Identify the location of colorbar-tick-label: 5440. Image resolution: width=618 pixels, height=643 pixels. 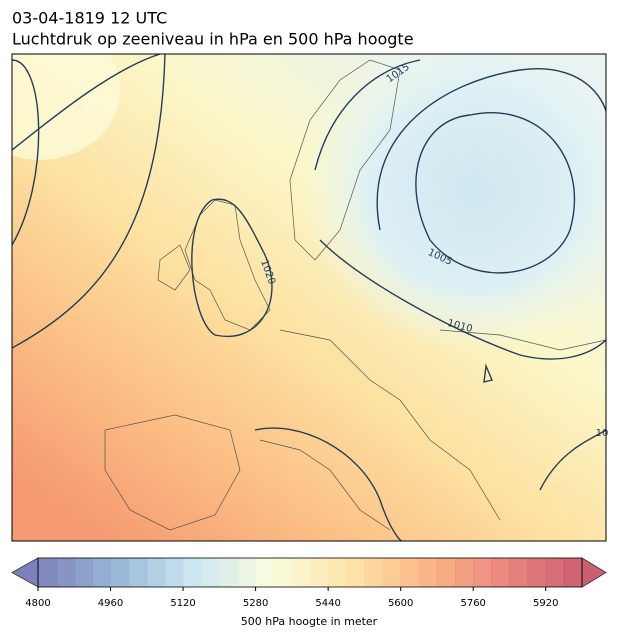
(327, 603).